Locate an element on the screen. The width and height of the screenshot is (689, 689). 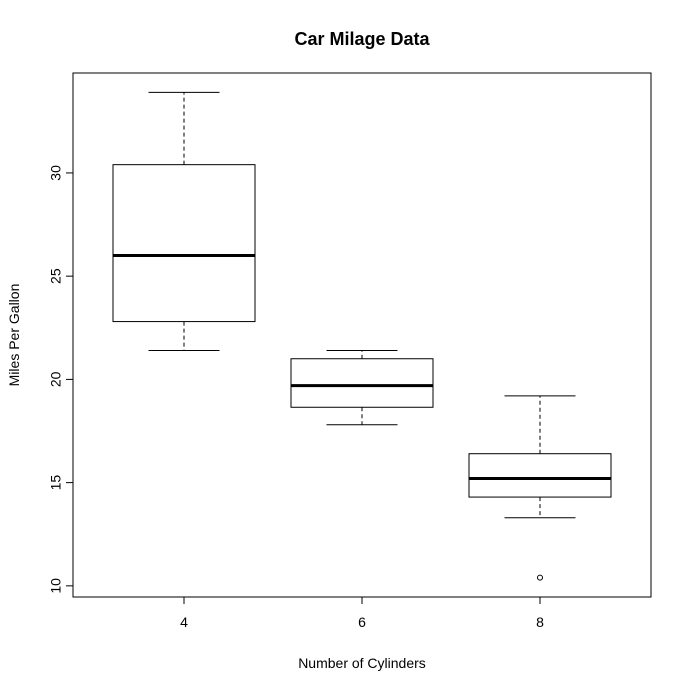
x-tick-label: 6 is located at coordinates (362, 622).